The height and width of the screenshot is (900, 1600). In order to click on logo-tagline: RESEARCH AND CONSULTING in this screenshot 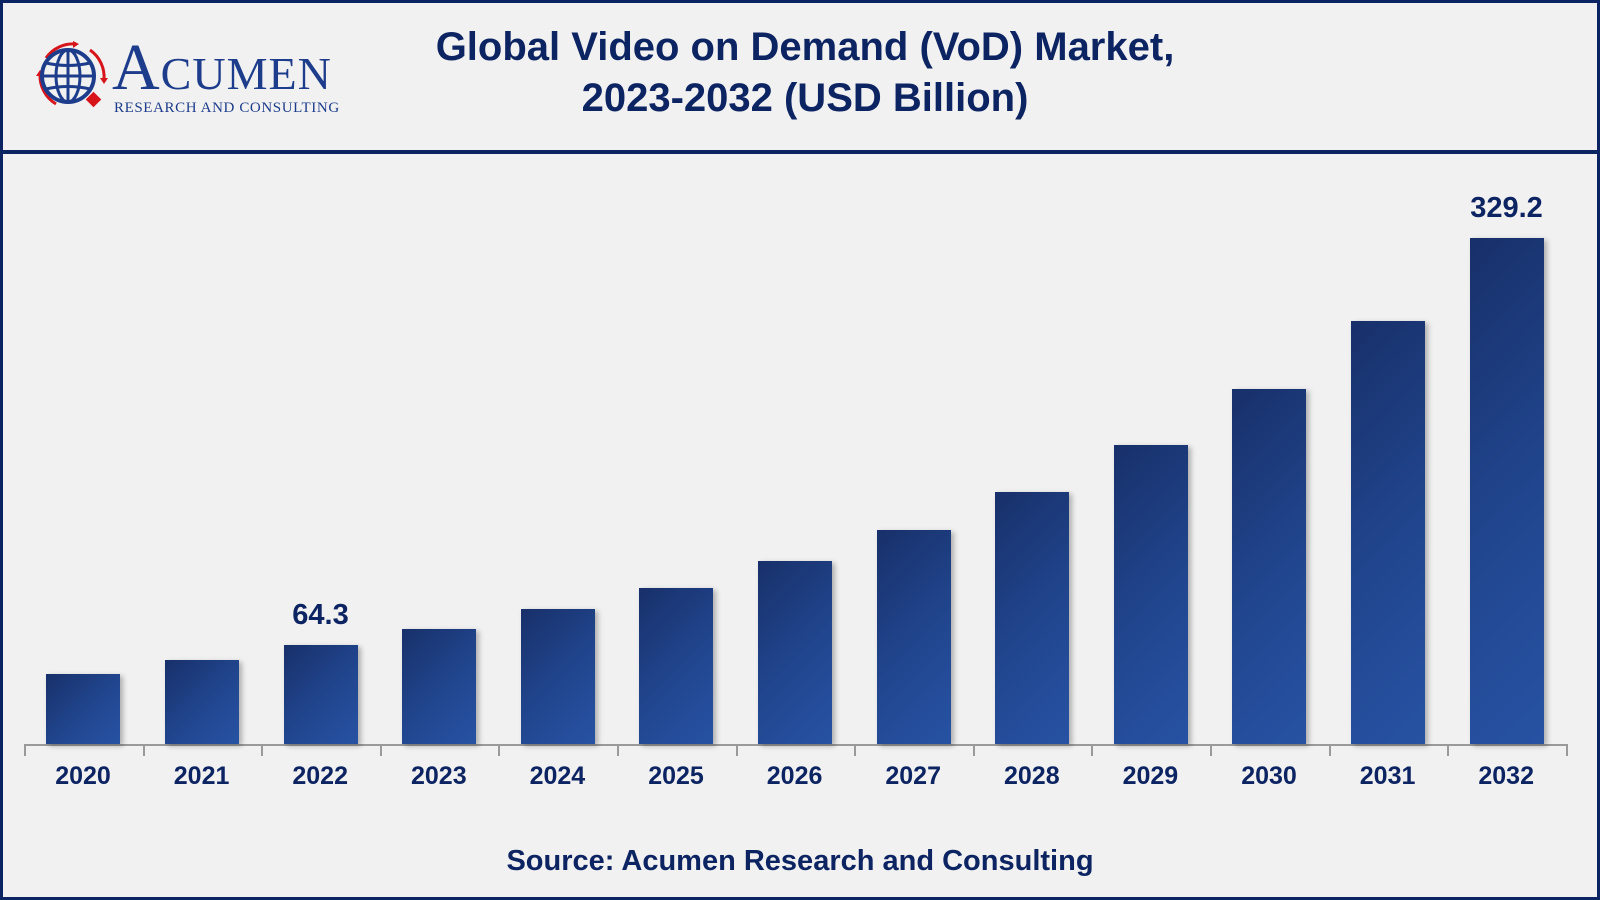, I will do `click(227, 108)`.